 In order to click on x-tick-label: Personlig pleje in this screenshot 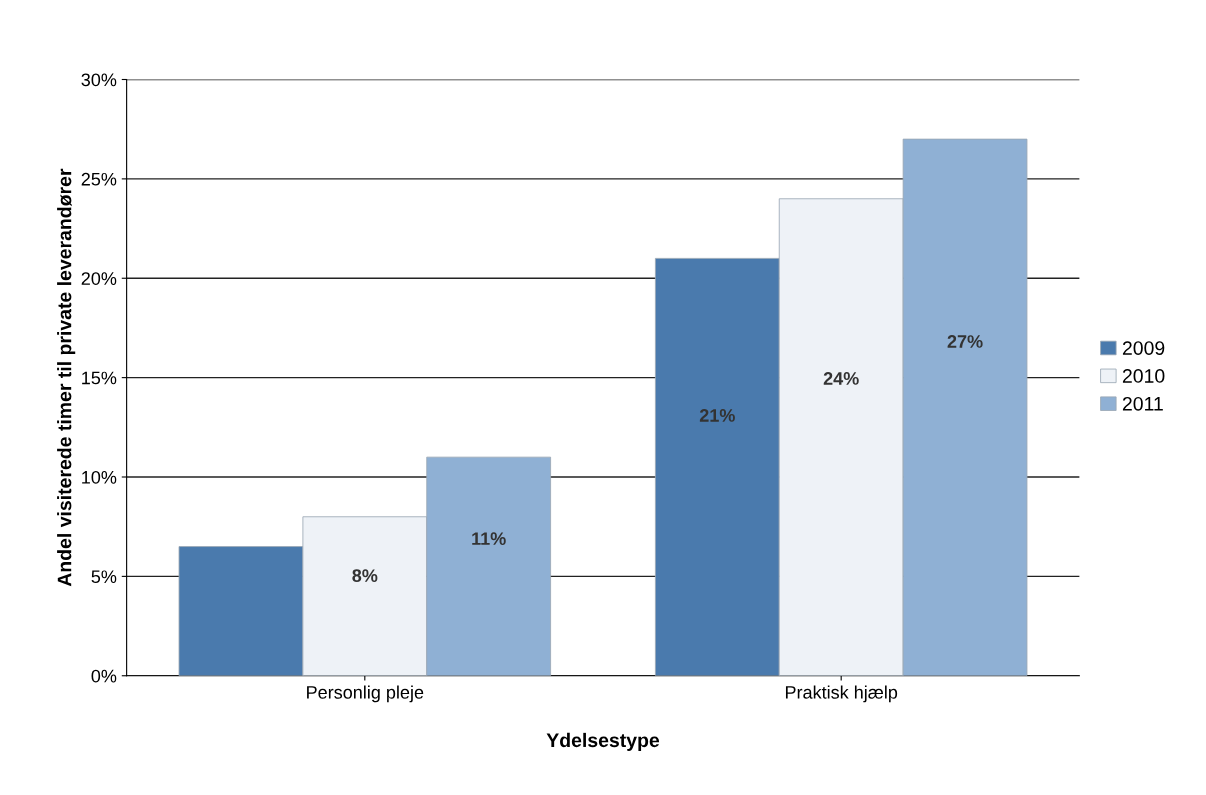, I will do `click(365, 694)`.